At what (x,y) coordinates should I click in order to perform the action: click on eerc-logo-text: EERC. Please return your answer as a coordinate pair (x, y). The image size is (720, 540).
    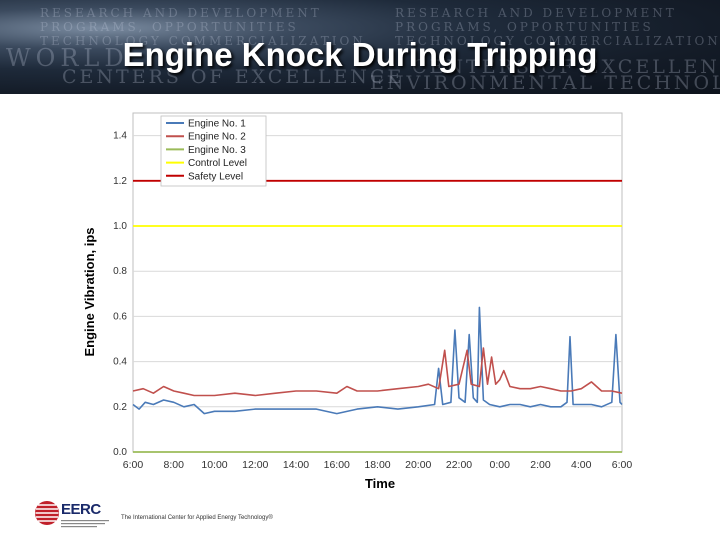
    Looking at the image, I should click on (81, 509).